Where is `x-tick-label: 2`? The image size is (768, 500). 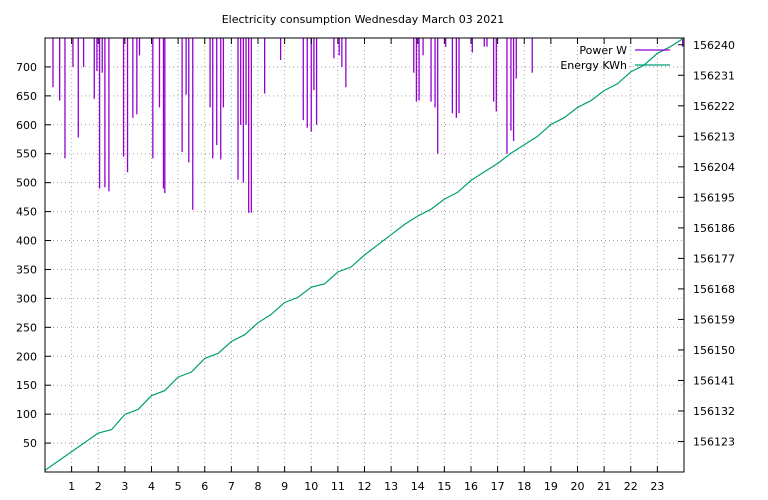
x-tick-label: 2 is located at coordinates (98, 486).